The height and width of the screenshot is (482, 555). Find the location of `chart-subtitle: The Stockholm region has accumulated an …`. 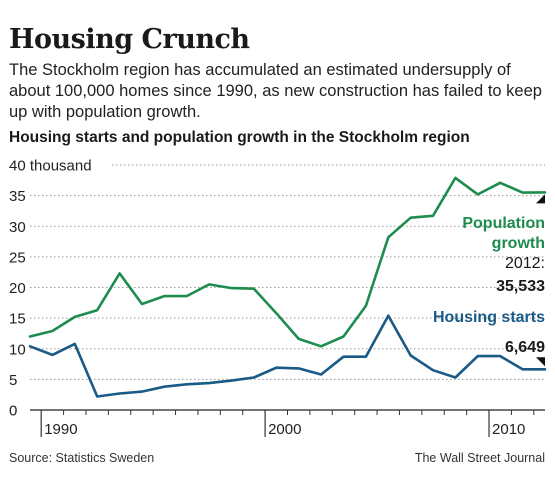

chart-subtitle: The Stockholm region has accumulated an … is located at coordinates (275, 91).